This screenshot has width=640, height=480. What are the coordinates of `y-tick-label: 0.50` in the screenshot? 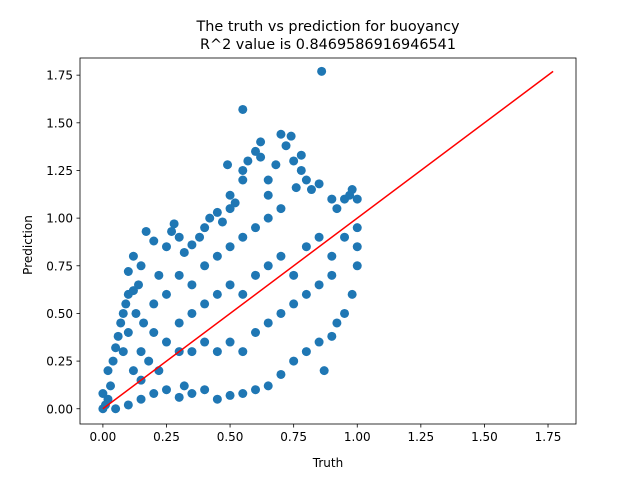 It's located at (59, 314).